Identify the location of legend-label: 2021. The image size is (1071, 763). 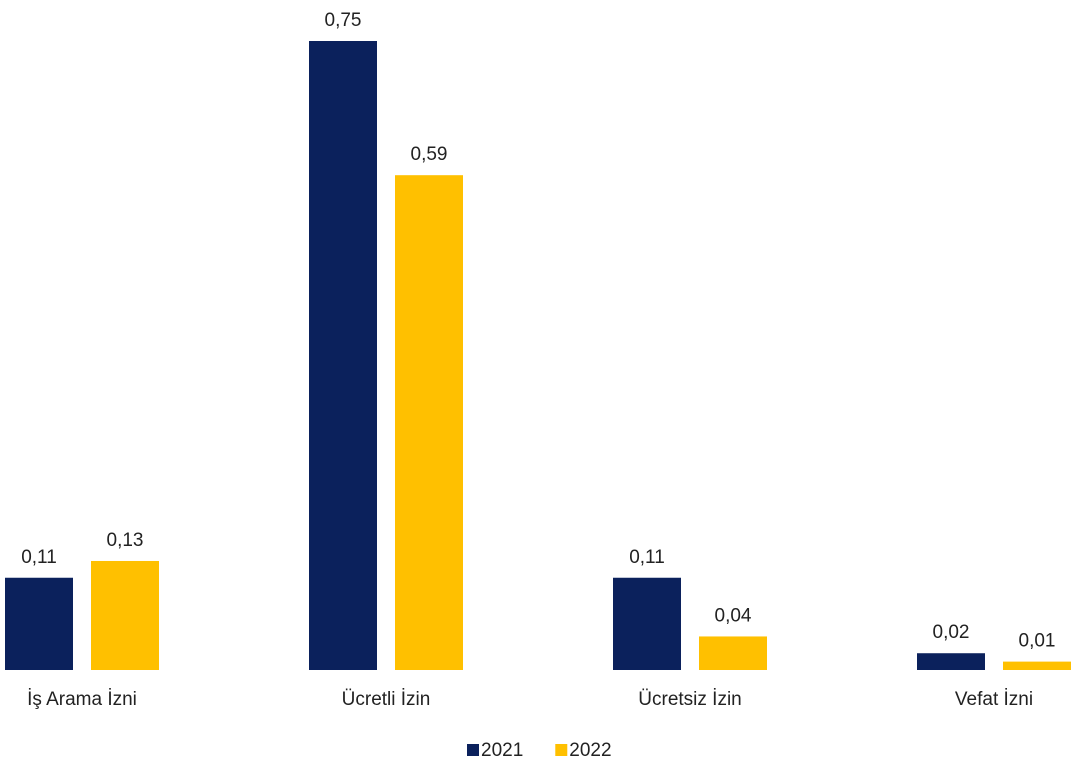
(502, 750).